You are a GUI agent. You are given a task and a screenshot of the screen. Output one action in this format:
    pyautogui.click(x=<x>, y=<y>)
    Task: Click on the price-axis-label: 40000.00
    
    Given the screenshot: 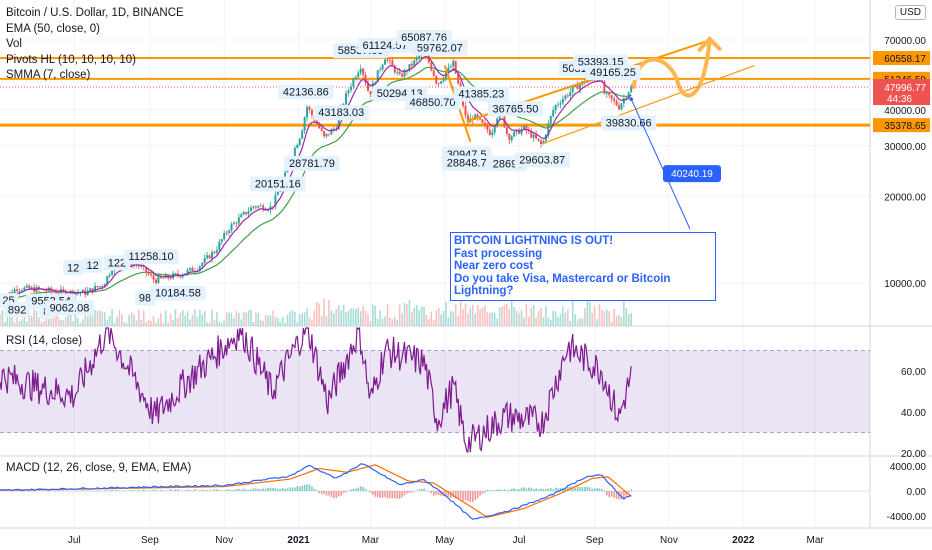 What is the action you would take?
    pyautogui.click(x=905, y=111)
    